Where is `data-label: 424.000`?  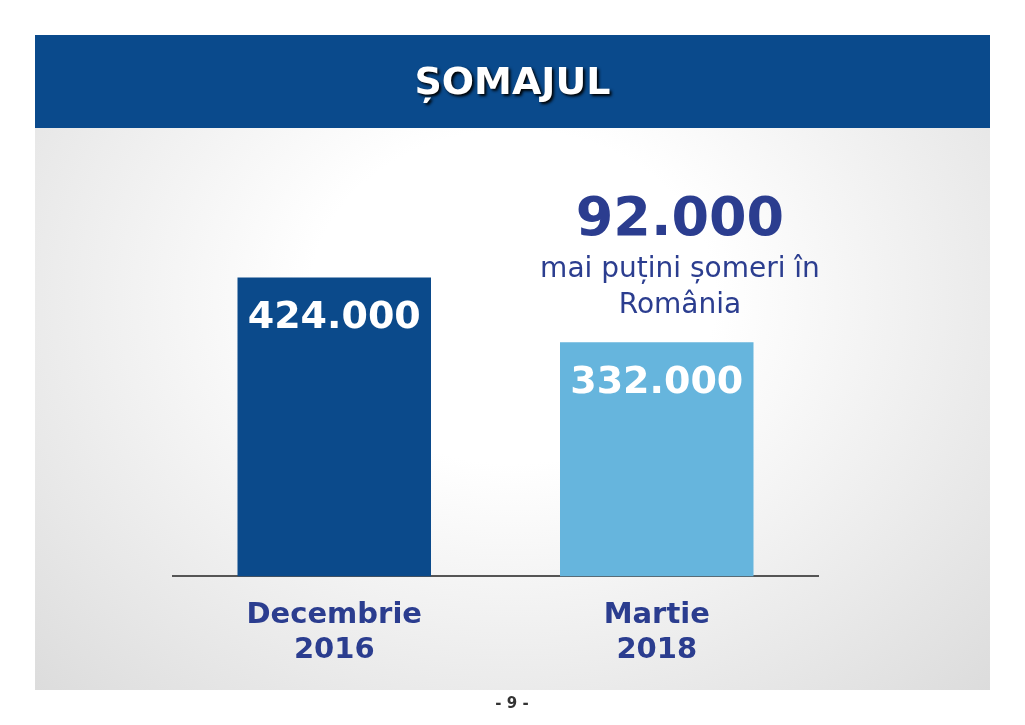
data-label: 424.000 is located at coordinates (334, 315).